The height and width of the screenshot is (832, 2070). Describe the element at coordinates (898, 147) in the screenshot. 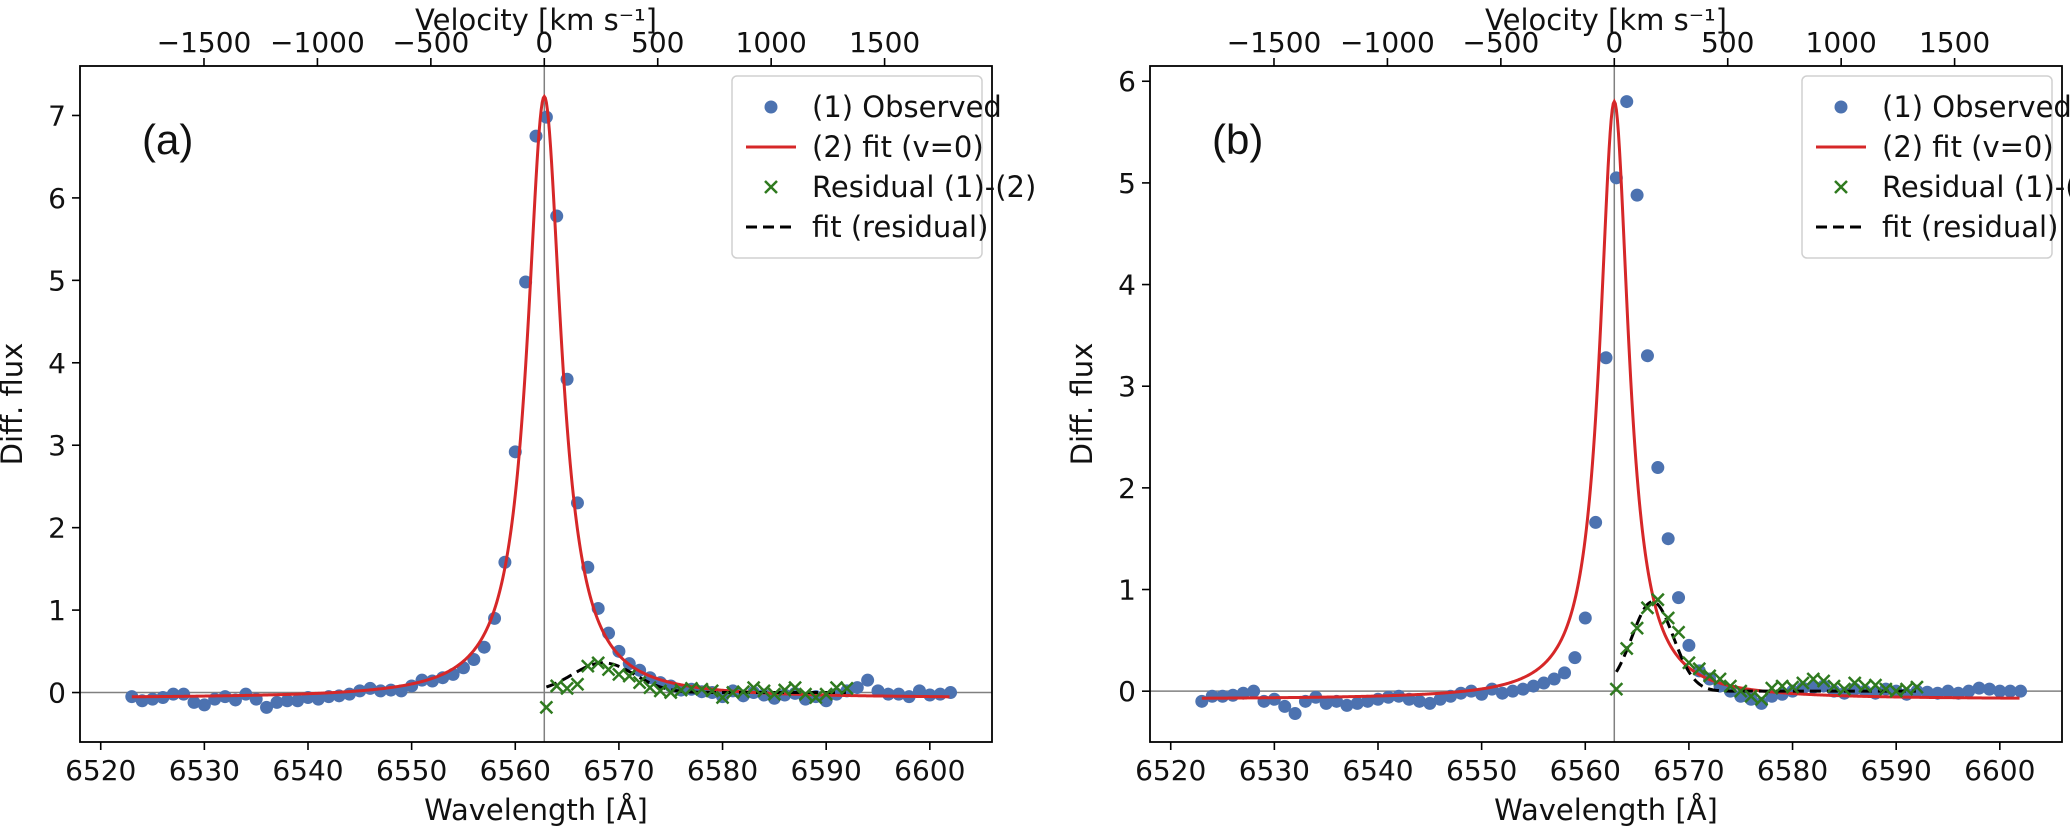

I see `legend-fit-label: (2) fit (v=0)` at that location.